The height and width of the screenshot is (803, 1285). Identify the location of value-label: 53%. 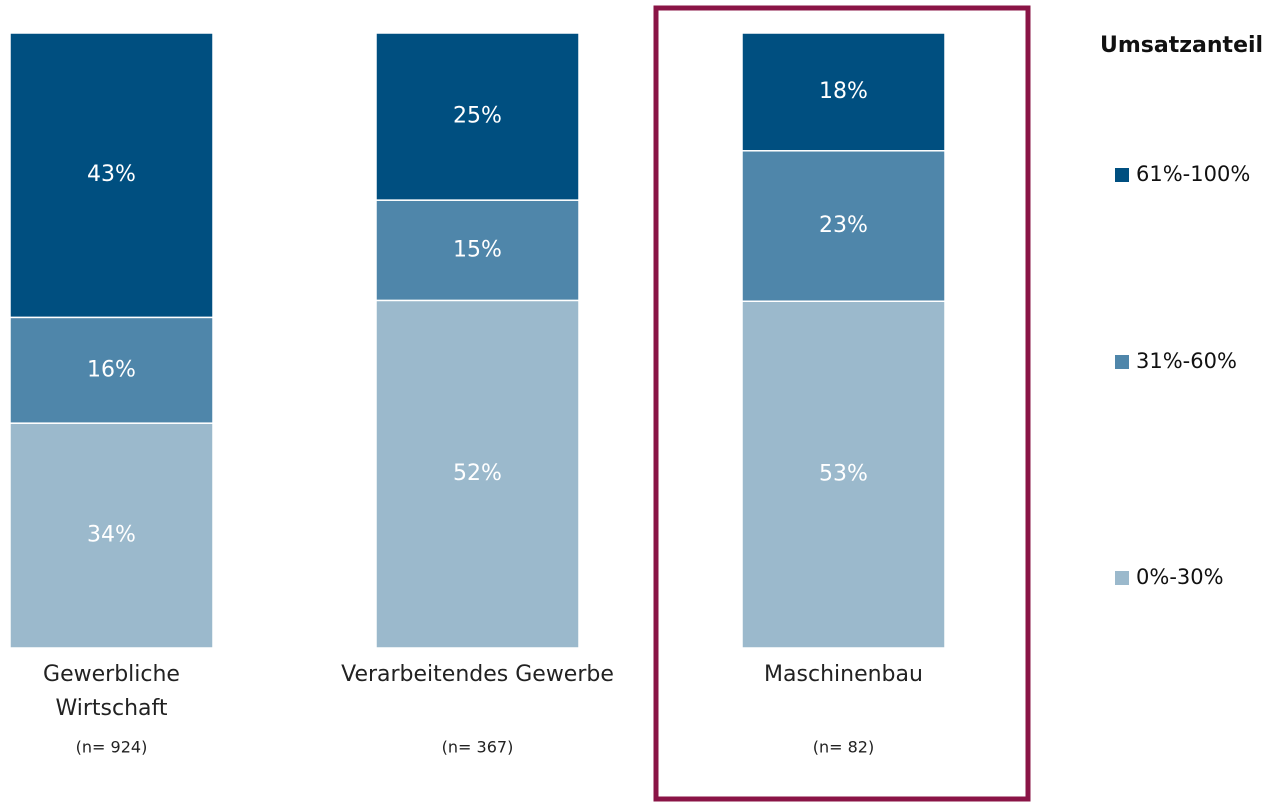
(843, 474).